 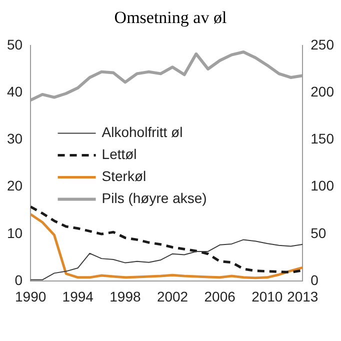 What do you see at coordinates (124, 176) in the screenshot?
I see `legend-label: Sterkøl` at bounding box center [124, 176].